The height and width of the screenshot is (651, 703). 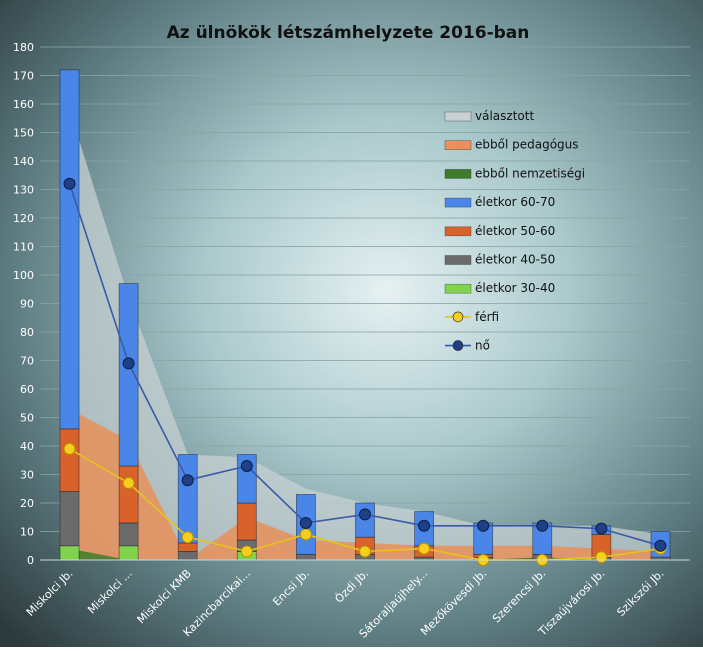 What do you see at coordinates (23, 190) in the screenshot?
I see `y-tick-label: 130` at bounding box center [23, 190].